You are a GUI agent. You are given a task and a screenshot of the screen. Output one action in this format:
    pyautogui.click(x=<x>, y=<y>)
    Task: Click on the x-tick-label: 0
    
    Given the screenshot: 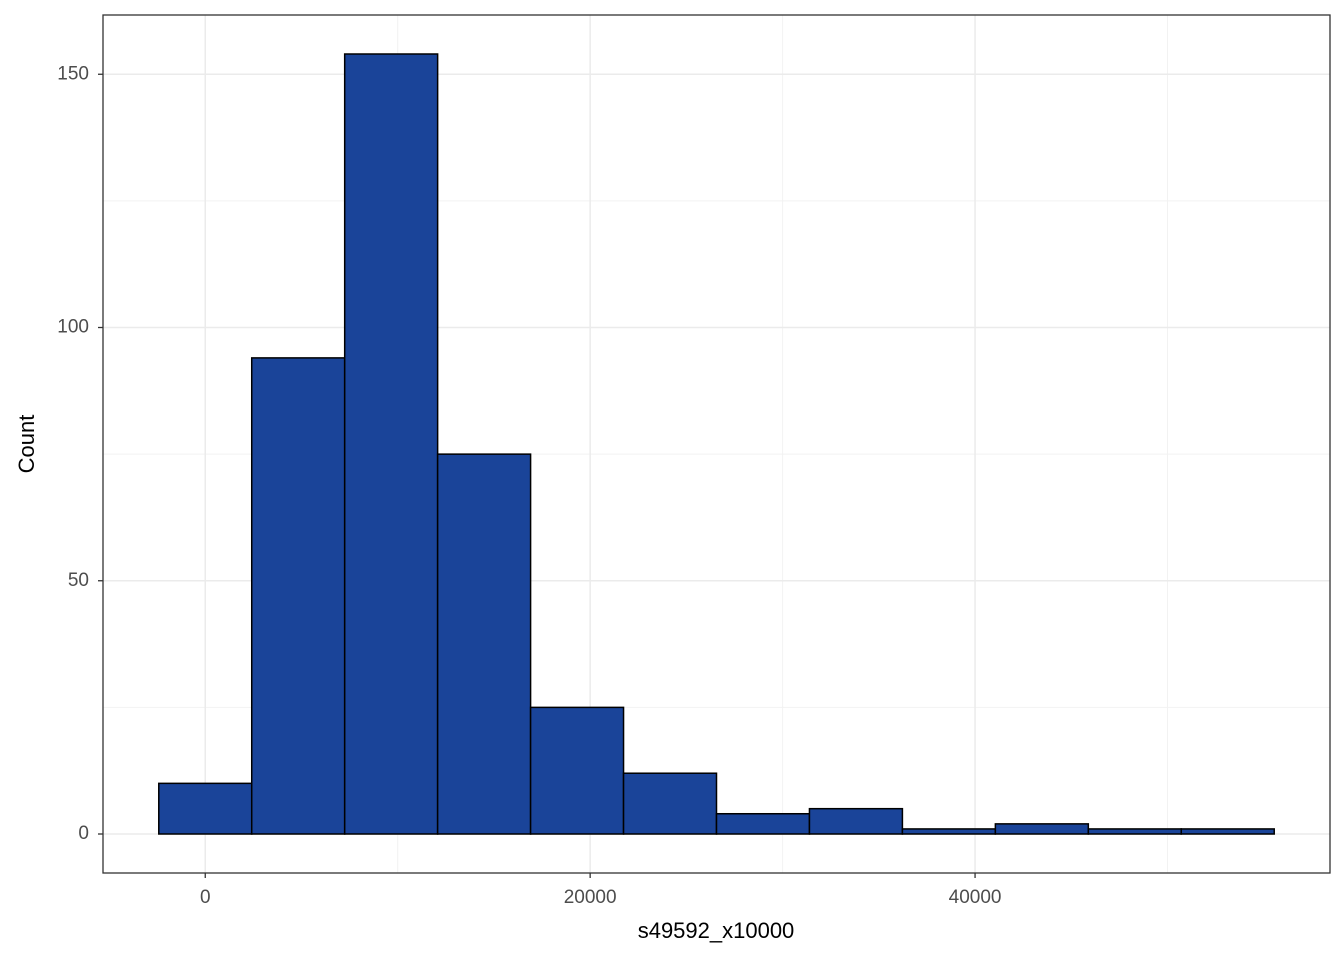 What is the action you would take?
    pyautogui.click(x=205, y=897)
    